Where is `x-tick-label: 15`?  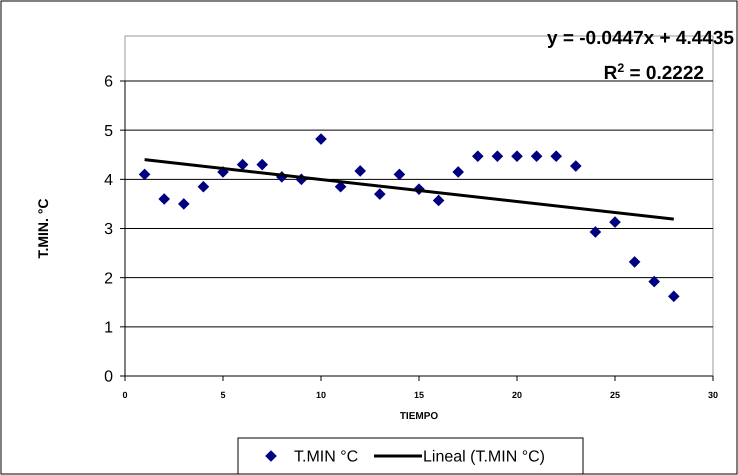
x-tick-label: 15 is located at coordinates (419, 395).